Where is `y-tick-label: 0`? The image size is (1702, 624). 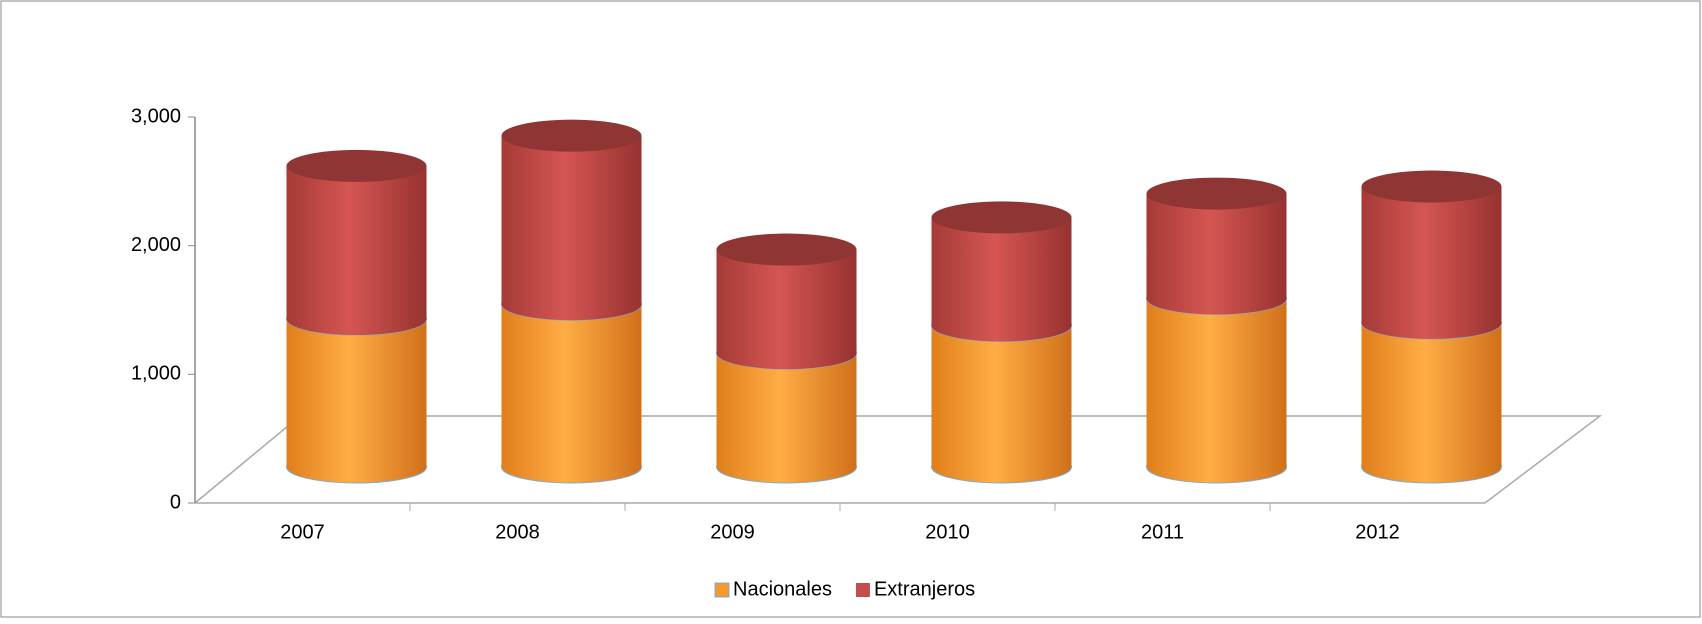
y-tick-label: 0 is located at coordinates (175, 502).